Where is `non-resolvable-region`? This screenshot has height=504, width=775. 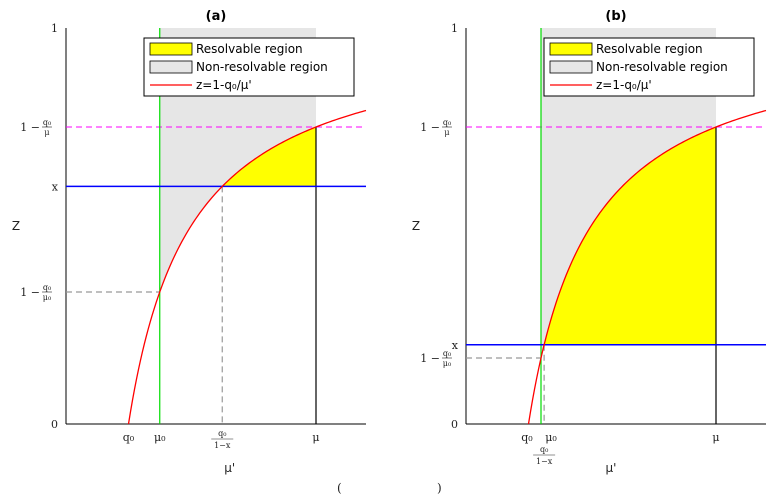
non-resolvable-region is located at coordinates (628, 193).